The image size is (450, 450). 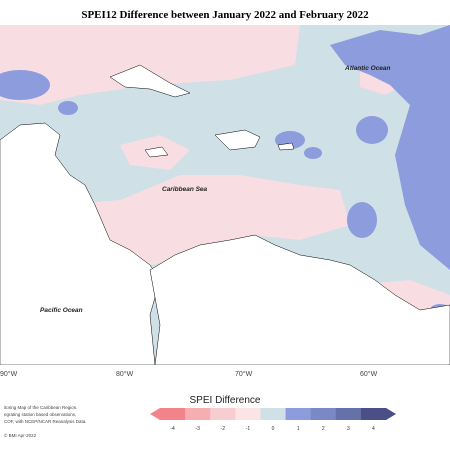 I want to click on legend-ticks: -4 -3 -2 -1 0 1 2 3 4, so click(x=272, y=429).